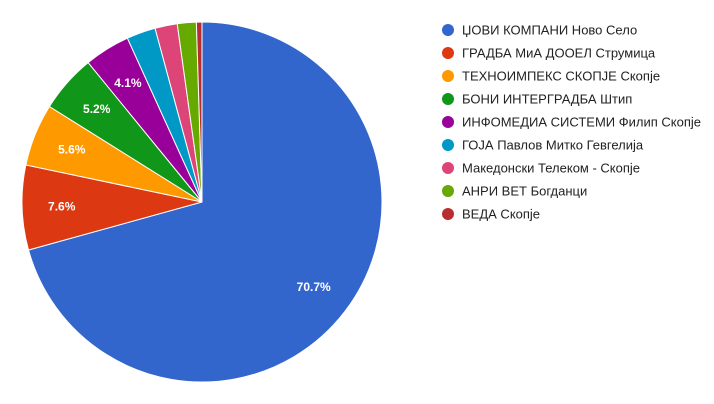 Image resolution: width=714 pixels, height=404 pixels. I want to click on legend-label: Македонски Телеком - Скопје, so click(551, 168).